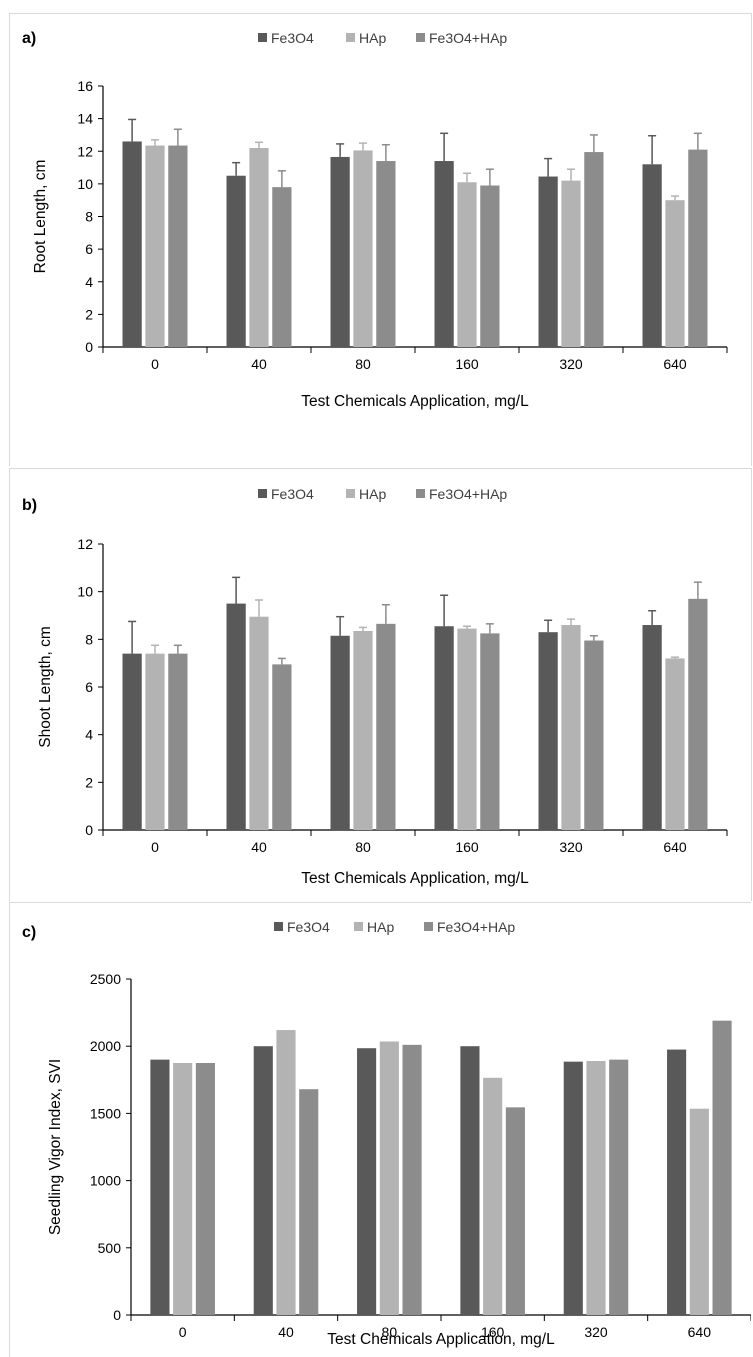 The image size is (753, 1357). What do you see at coordinates (55, 1147) in the screenshot?
I see `y-axis-title: Seedling Vigor Index, SVI` at bounding box center [55, 1147].